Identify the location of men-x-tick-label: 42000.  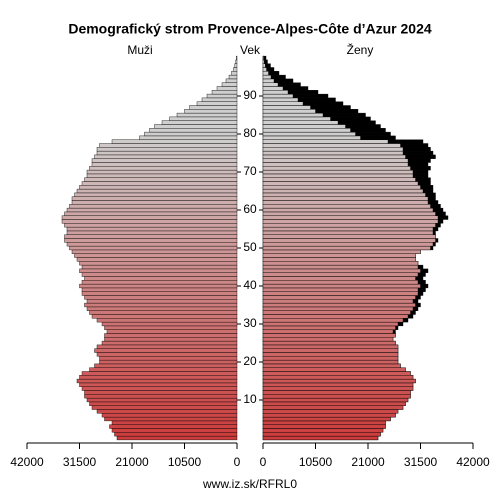
(27, 462).